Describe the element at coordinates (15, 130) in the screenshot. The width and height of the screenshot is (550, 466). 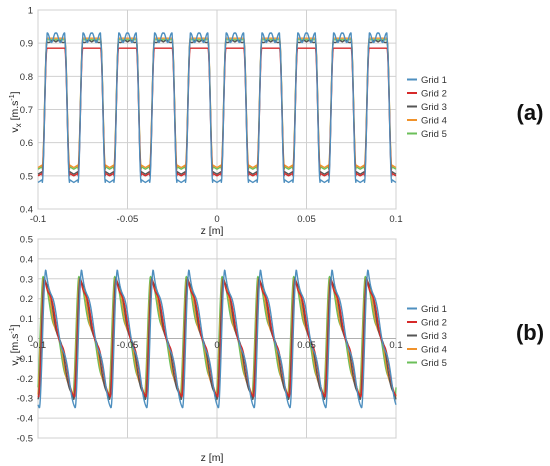
I see `y-label-base-a: v` at that location.